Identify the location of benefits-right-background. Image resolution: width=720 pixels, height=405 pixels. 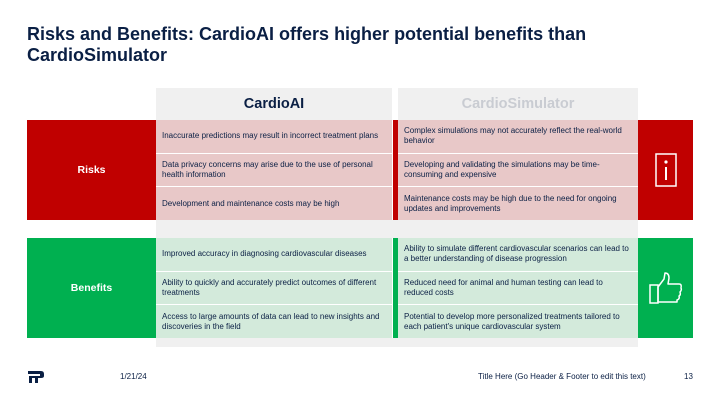
(518, 288).